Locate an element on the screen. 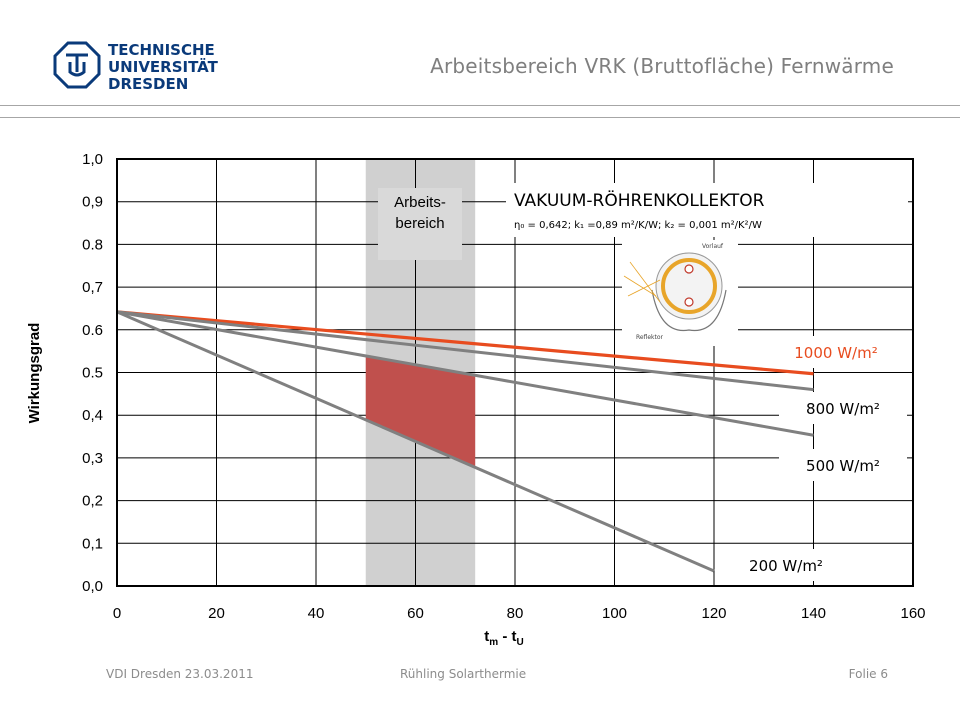  y-tick-label: 0,2 is located at coordinates (92, 501).